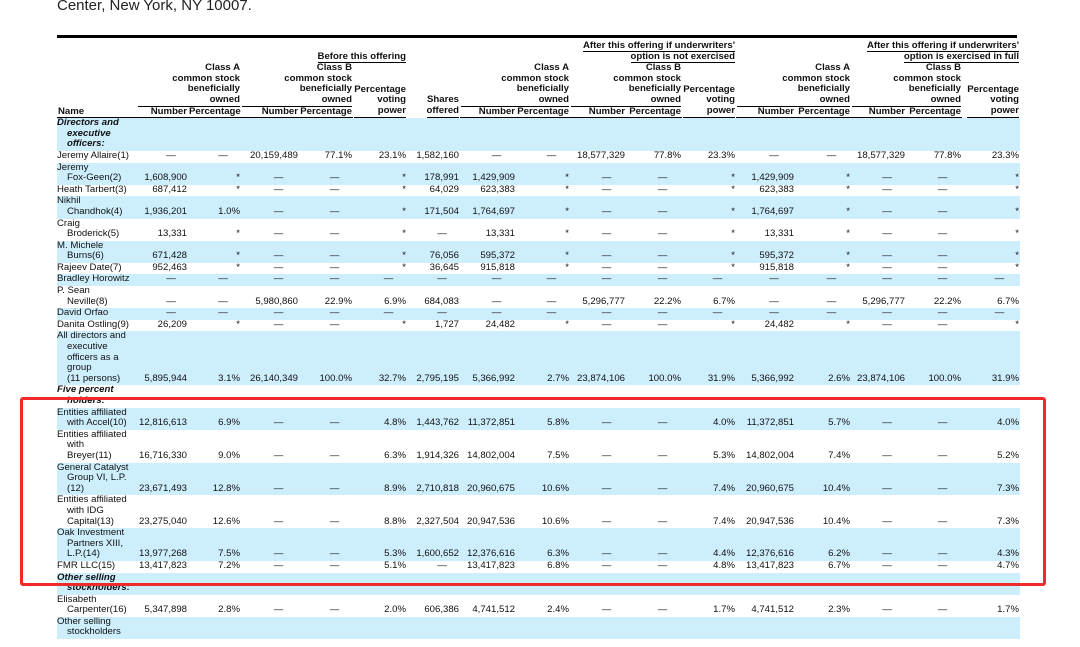 The height and width of the screenshot is (647, 1080). I want to click on header-class-a: Class A common stock beneficially owned, so click(515, 84).